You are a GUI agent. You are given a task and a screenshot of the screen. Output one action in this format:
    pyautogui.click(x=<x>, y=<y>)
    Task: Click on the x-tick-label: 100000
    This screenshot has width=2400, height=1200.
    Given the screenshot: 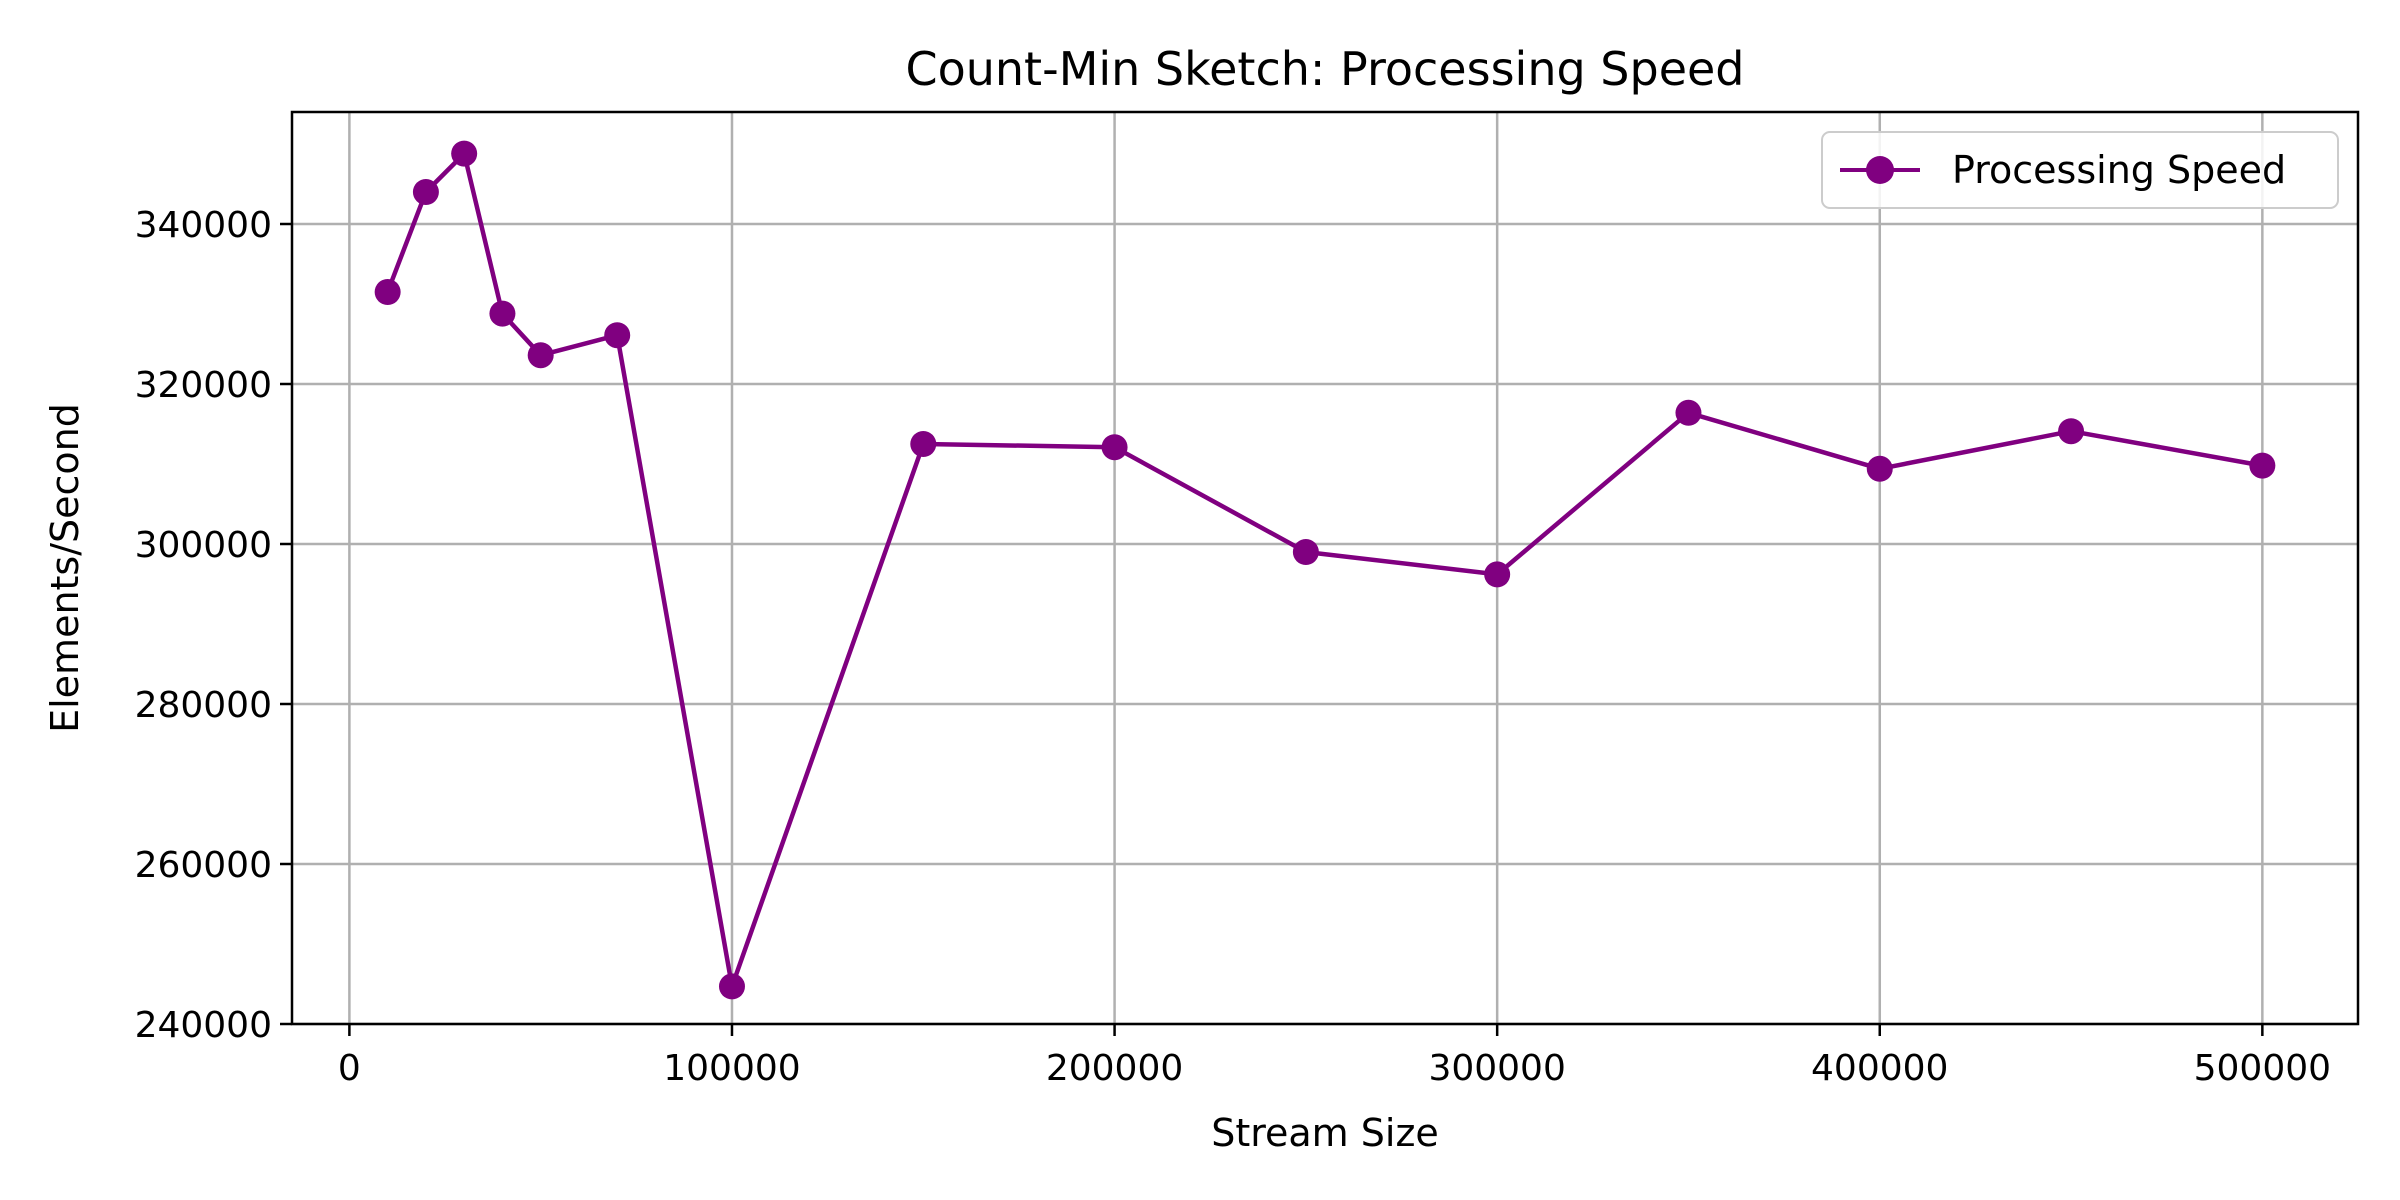 What is the action you would take?
    pyautogui.click(x=731, y=1068)
    